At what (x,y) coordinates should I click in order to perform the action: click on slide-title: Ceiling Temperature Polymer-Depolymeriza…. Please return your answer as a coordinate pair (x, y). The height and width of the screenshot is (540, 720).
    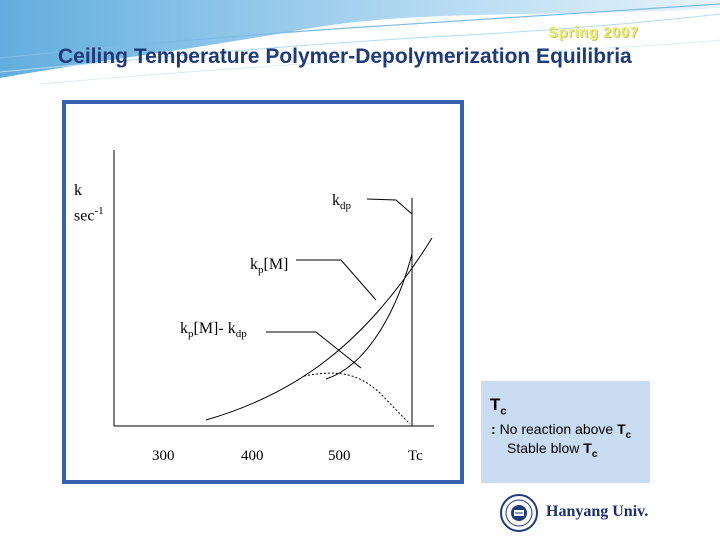
    Looking at the image, I should click on (345, 56).